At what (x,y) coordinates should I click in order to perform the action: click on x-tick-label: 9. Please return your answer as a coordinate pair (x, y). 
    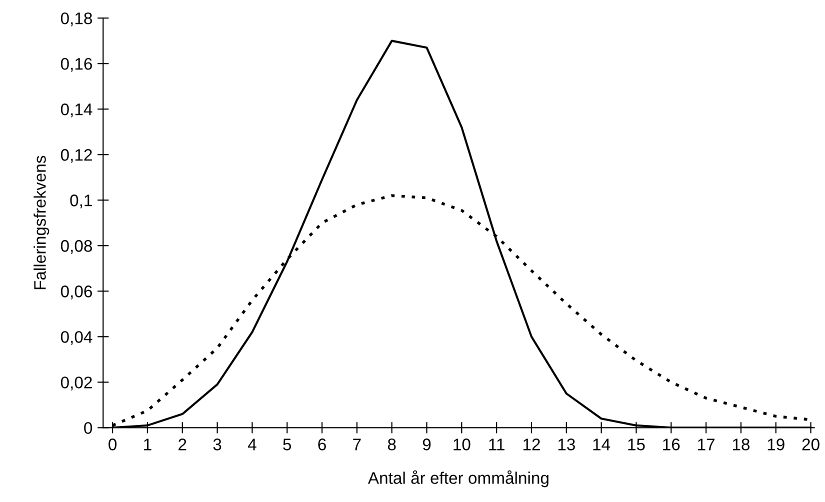
    Looking at the image, I should click on (426, 444).